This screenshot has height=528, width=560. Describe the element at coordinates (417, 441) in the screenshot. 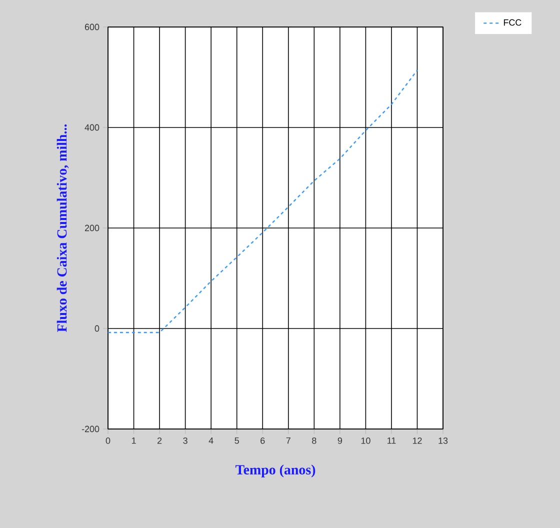

I see `x-tick-label: 12` at that location.